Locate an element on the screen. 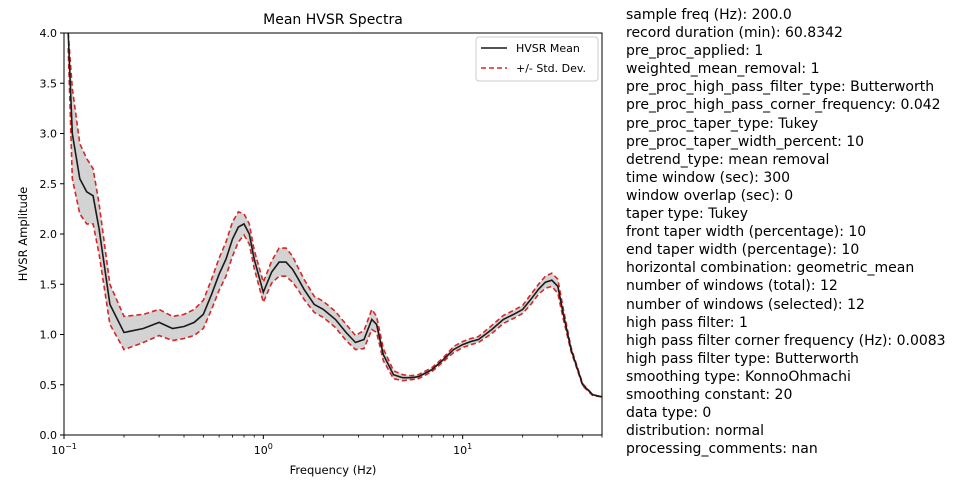 The image size is (973, 483). chart-title: Mean HVSR Spectra is located at coordinates (333, 20).